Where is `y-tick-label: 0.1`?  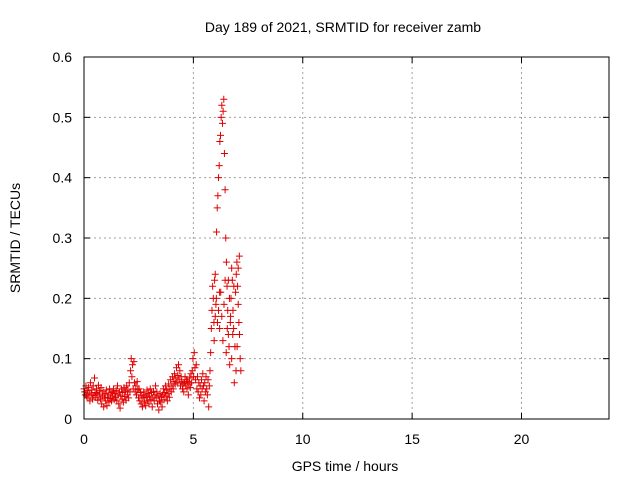 y-tick-label: 0.1 is located at coordinates (63, 359).